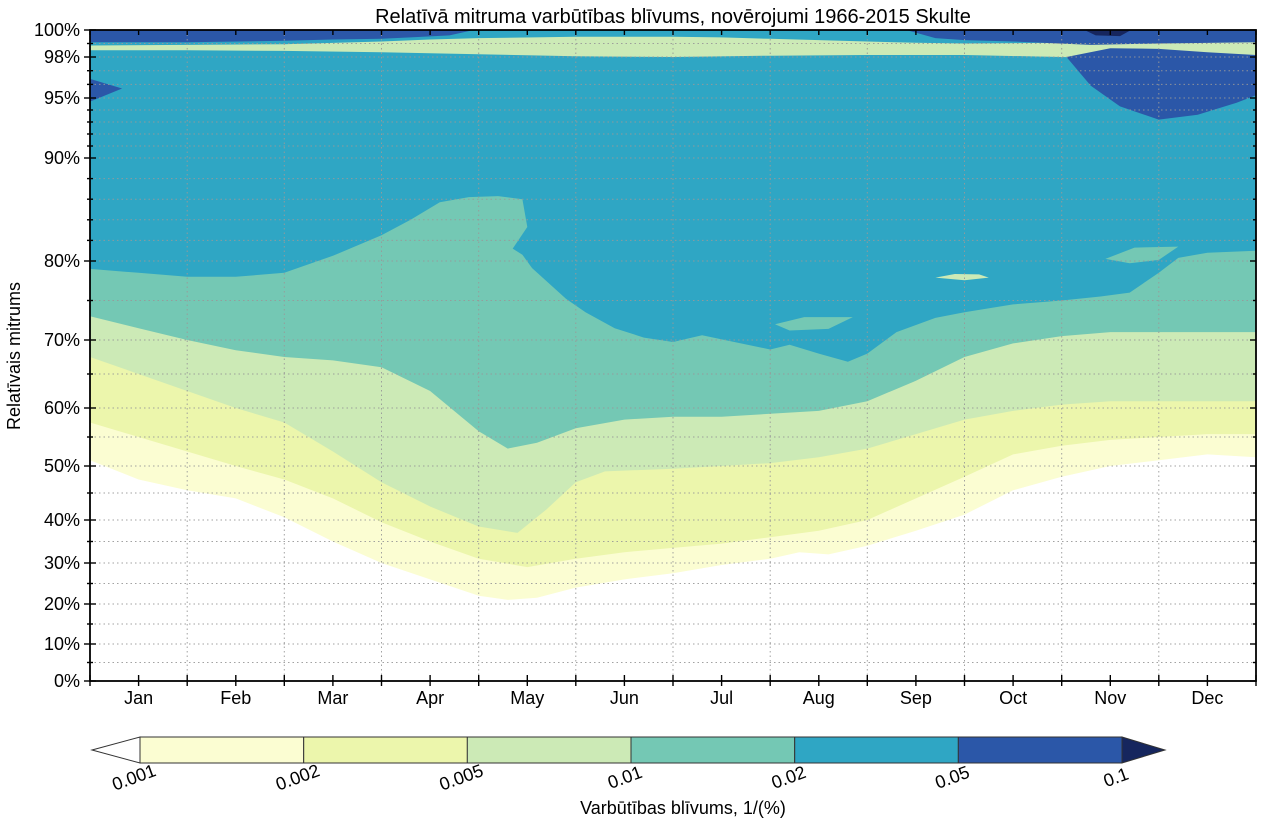 Image resolution: width=1266 pixels, height=834 pixels. What do you see at coordinates (62, 644) in the screenshot?
I see `y-tick-label: 10%` at bounding box center [62, 644].